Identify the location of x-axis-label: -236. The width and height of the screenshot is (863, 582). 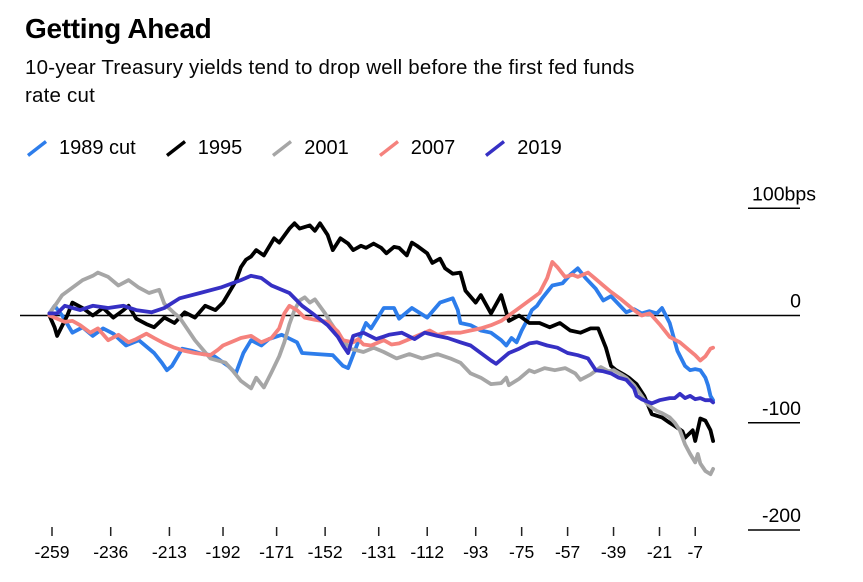
(110, 552).